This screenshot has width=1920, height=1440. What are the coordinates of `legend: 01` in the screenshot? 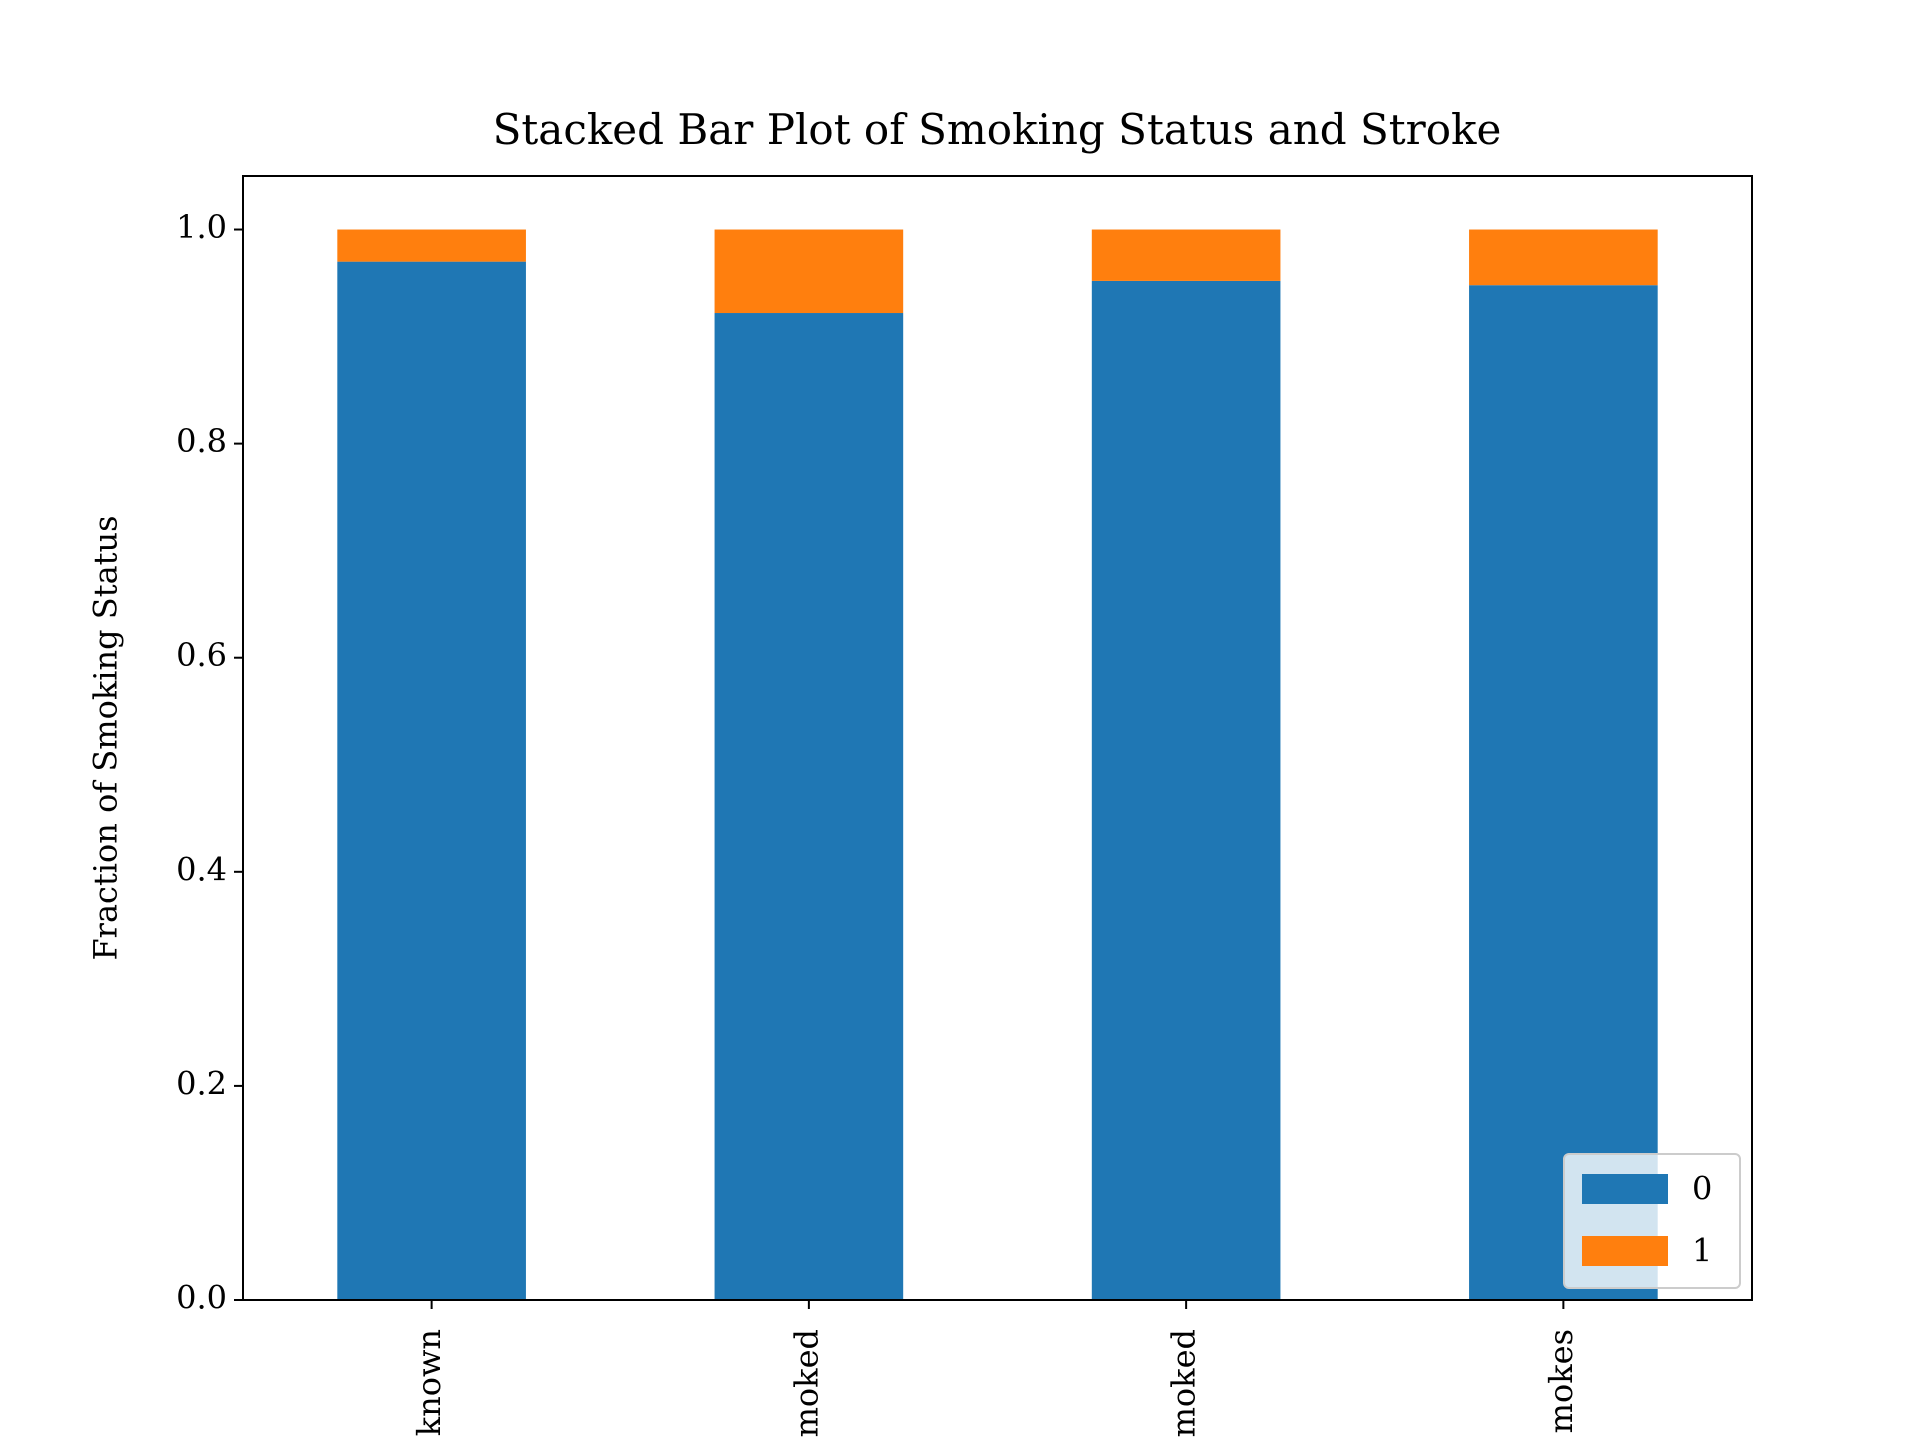 It's located at (1652, 1221).